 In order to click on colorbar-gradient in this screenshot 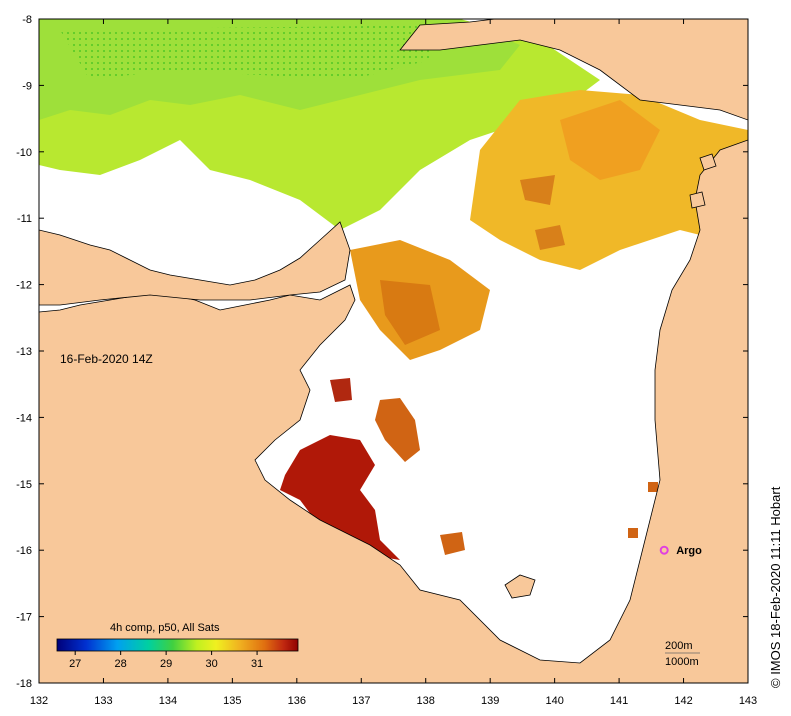, I will do `click(177, 645)`.